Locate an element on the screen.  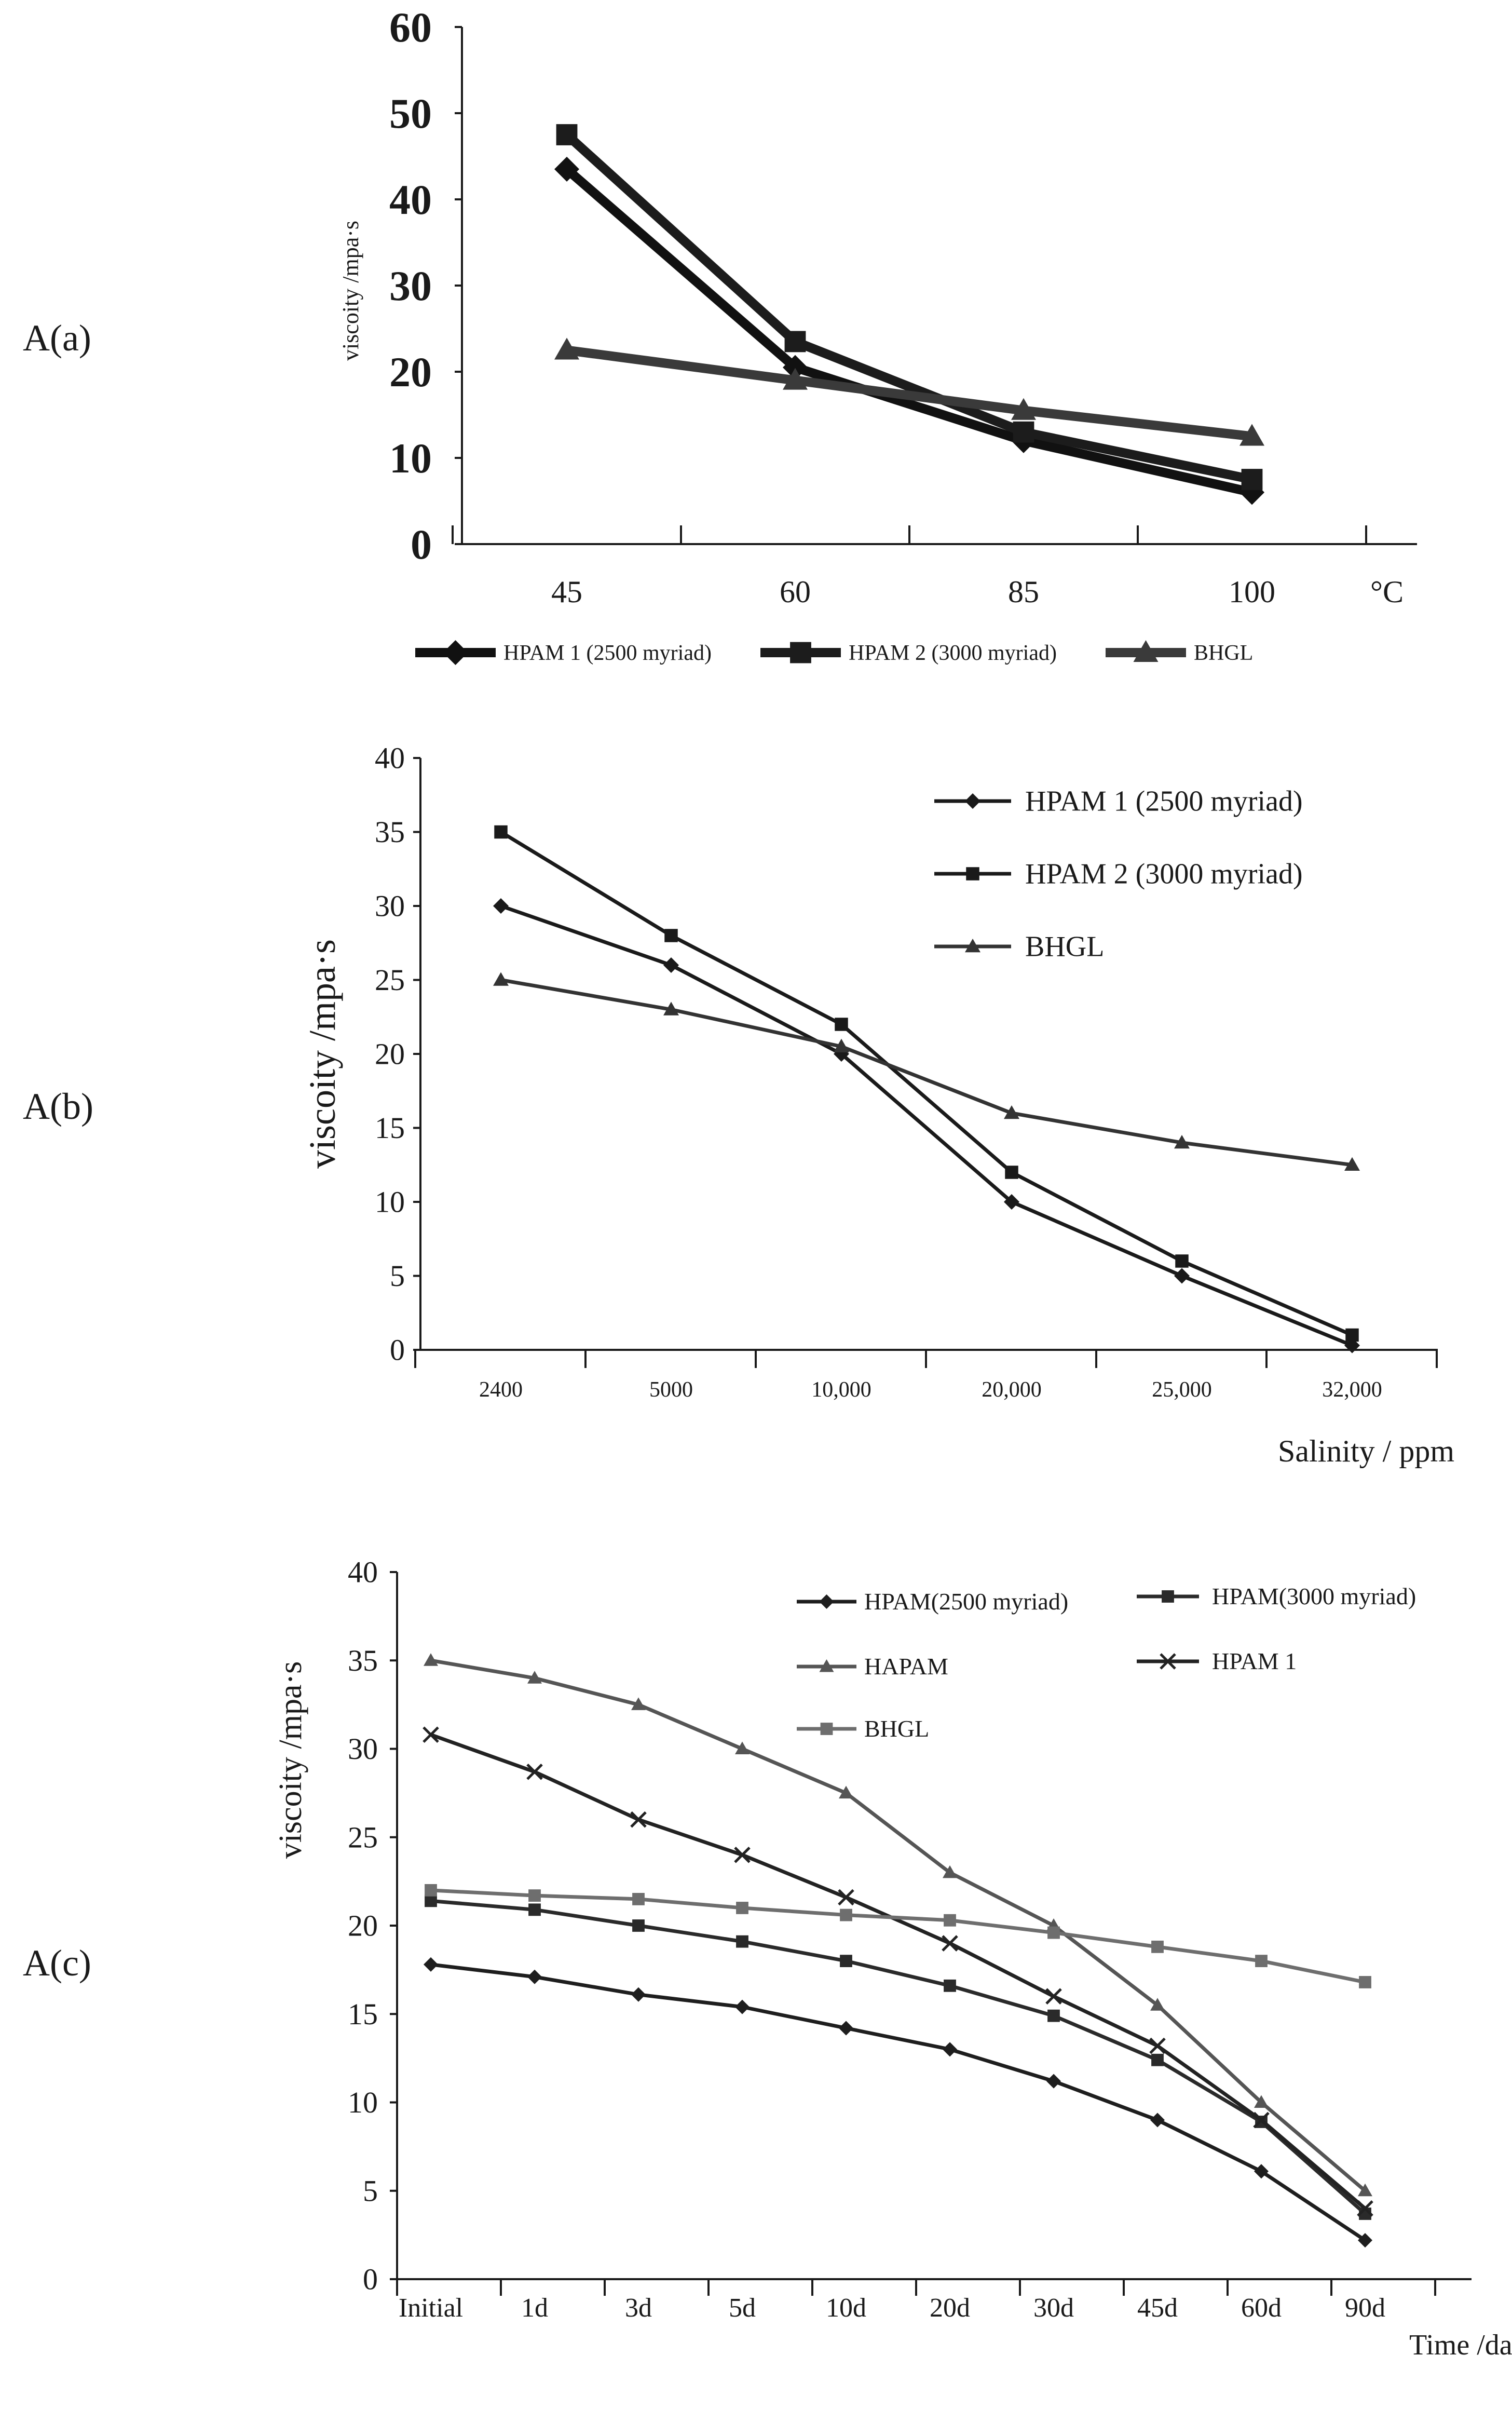
panel-c-x-tick-label: 45d is located at coordinates (1158, 2308).